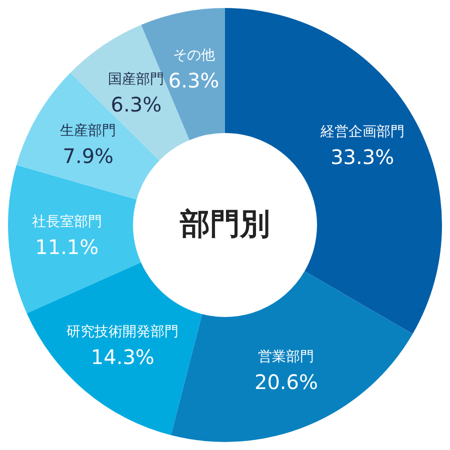 The width and height of the screenshot is (450, 450). I want to click on donut-slice, so click(74, 239).